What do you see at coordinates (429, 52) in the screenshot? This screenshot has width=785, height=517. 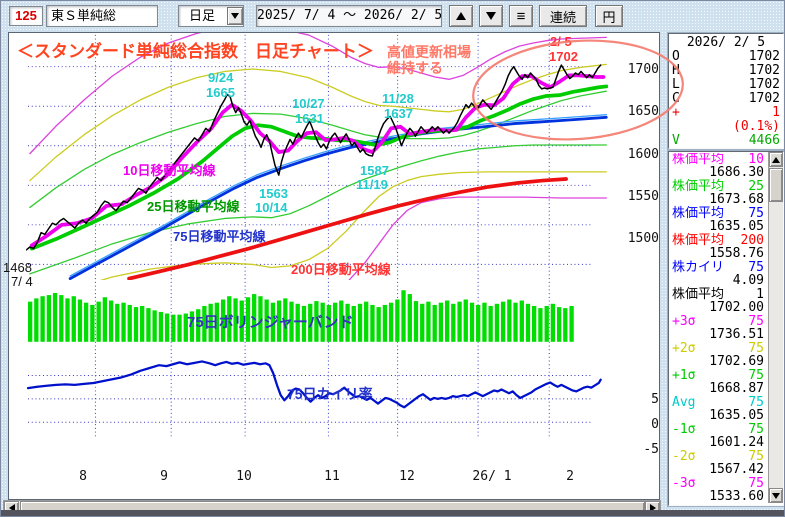 I see `chart-annotation: 高値更新相場` at bounding box center [429, 52].